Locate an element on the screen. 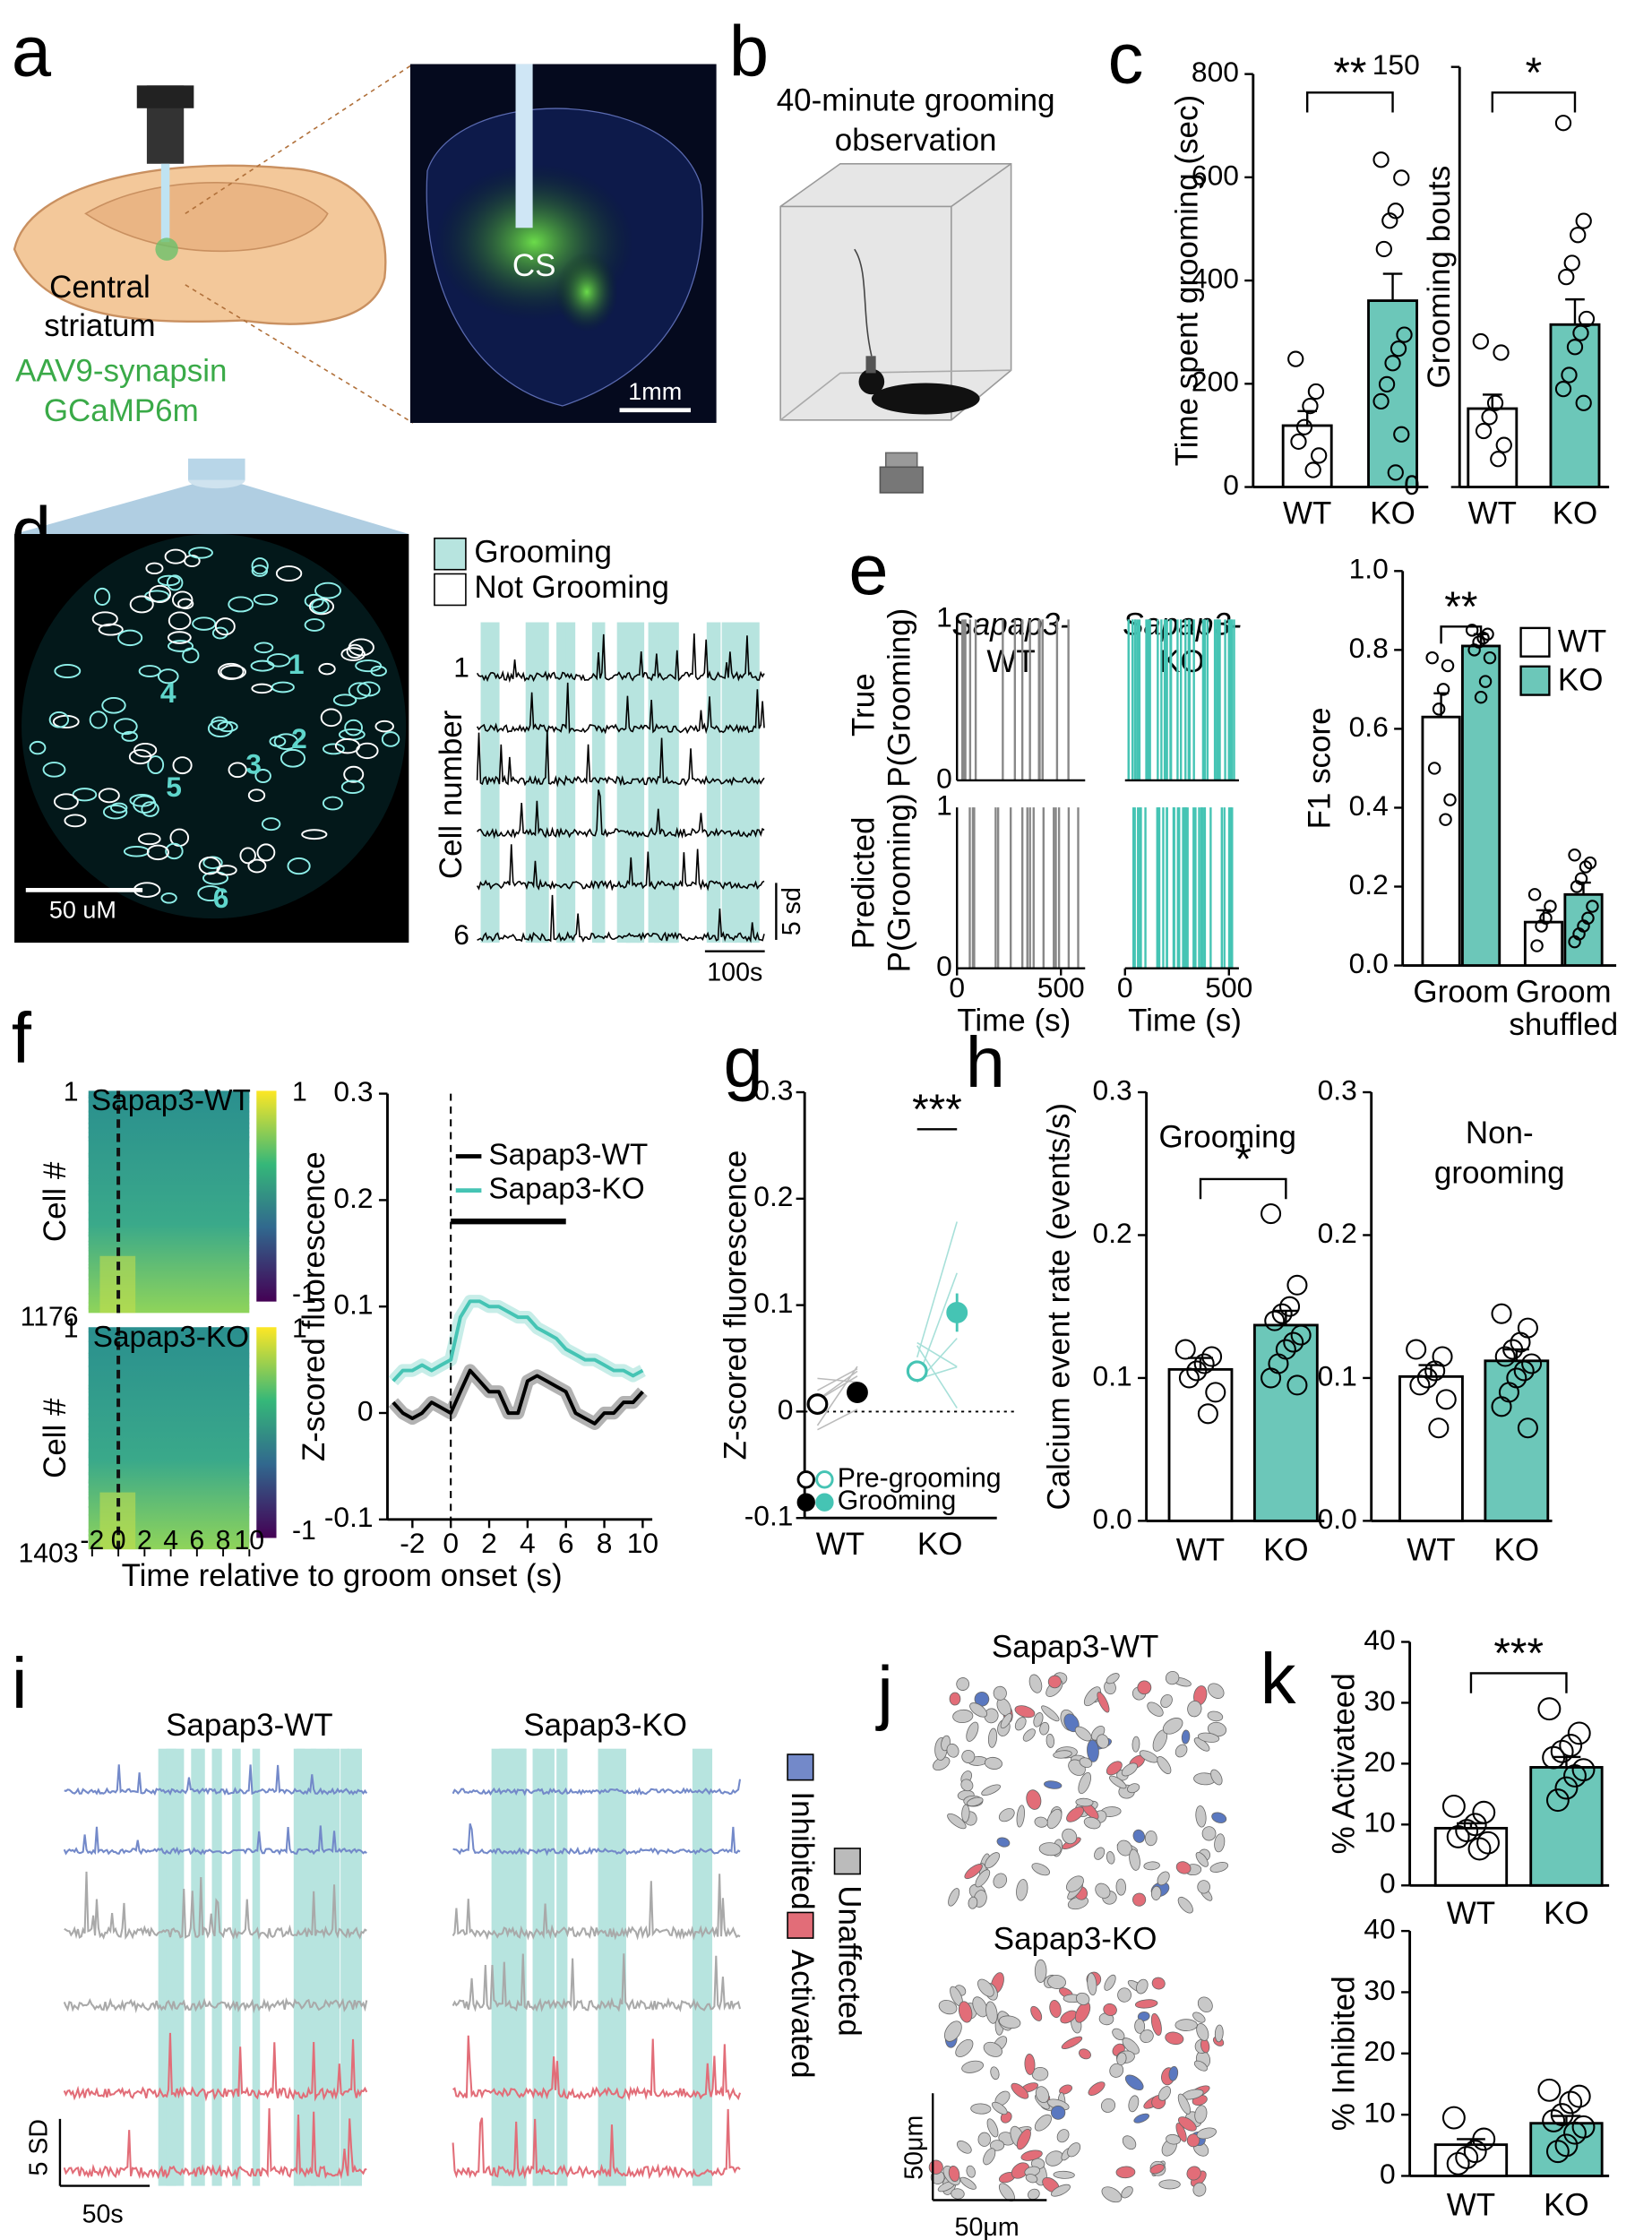  significance-label: * is located at coordinates (1243, 1159).